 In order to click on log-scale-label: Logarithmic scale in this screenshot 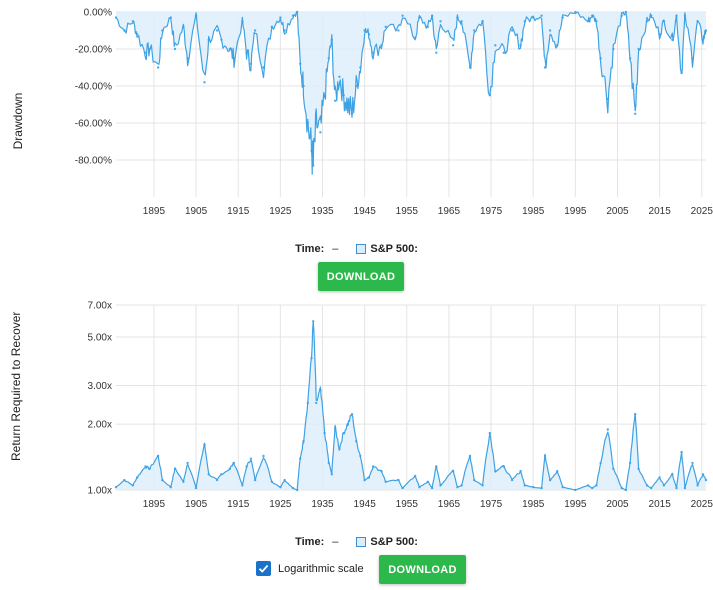, I will do `click(321, 568)`.